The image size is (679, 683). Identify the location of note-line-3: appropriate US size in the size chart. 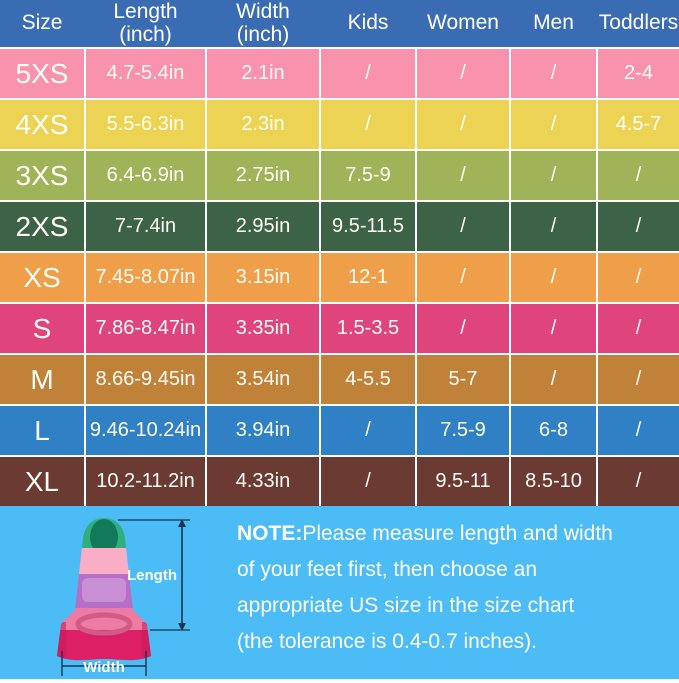
(406, 605).